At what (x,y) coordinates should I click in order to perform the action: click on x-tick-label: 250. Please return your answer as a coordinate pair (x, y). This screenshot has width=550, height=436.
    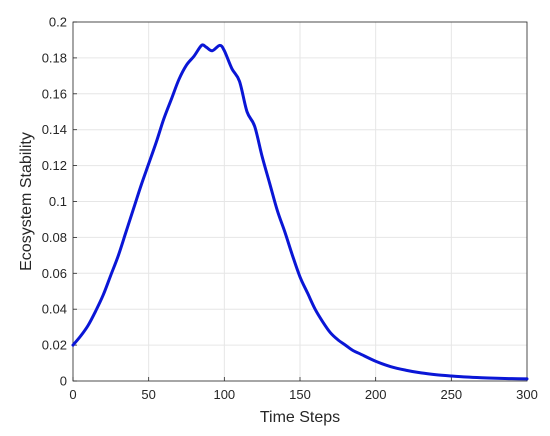
    Looking at the image, I should click on (451, 394).